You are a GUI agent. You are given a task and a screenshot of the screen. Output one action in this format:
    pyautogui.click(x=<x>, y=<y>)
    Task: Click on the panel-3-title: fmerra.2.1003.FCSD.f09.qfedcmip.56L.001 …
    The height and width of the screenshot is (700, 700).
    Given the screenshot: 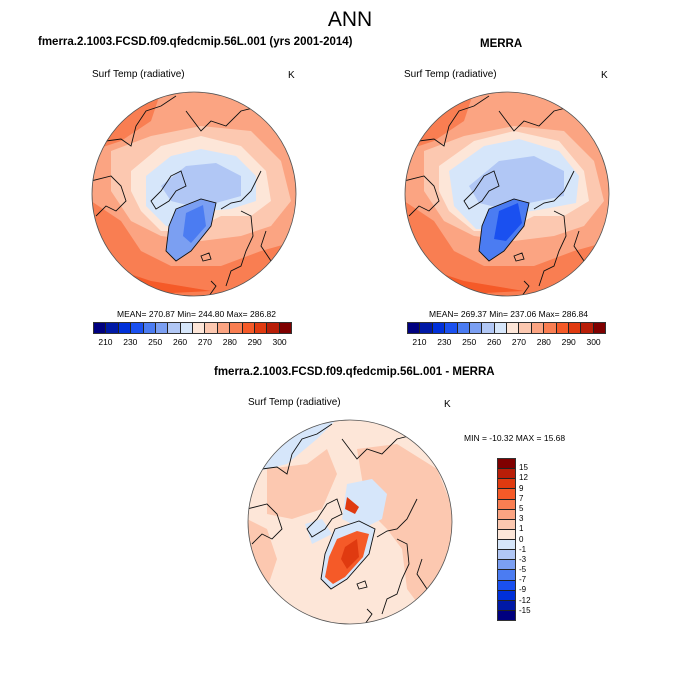 What is the action you would take?
    pyautogui.click(x=354, y=372)
    